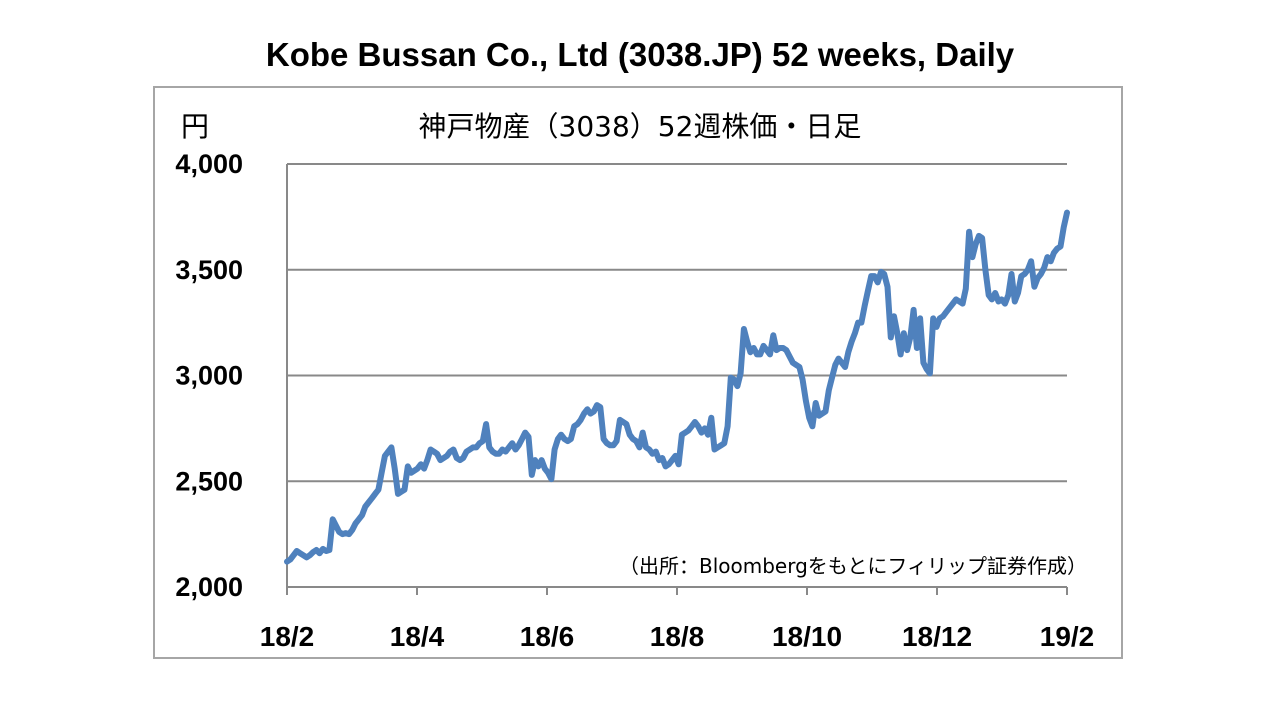  I want to click on x-tick-label: 18/8, so click(677, 636).